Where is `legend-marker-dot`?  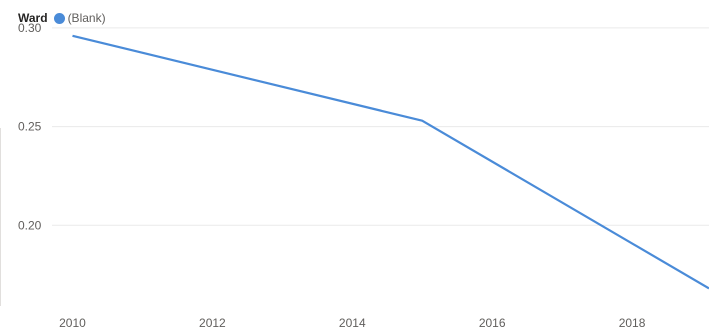 legend-marker-dot is located at coordinates (59, 18).